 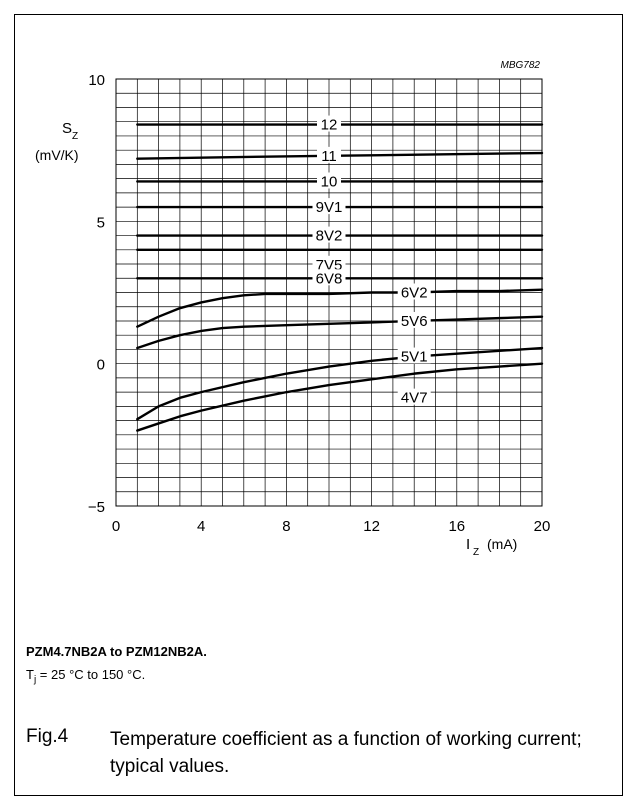 I want to click on series-label: 10, so click(x=329, y=181).